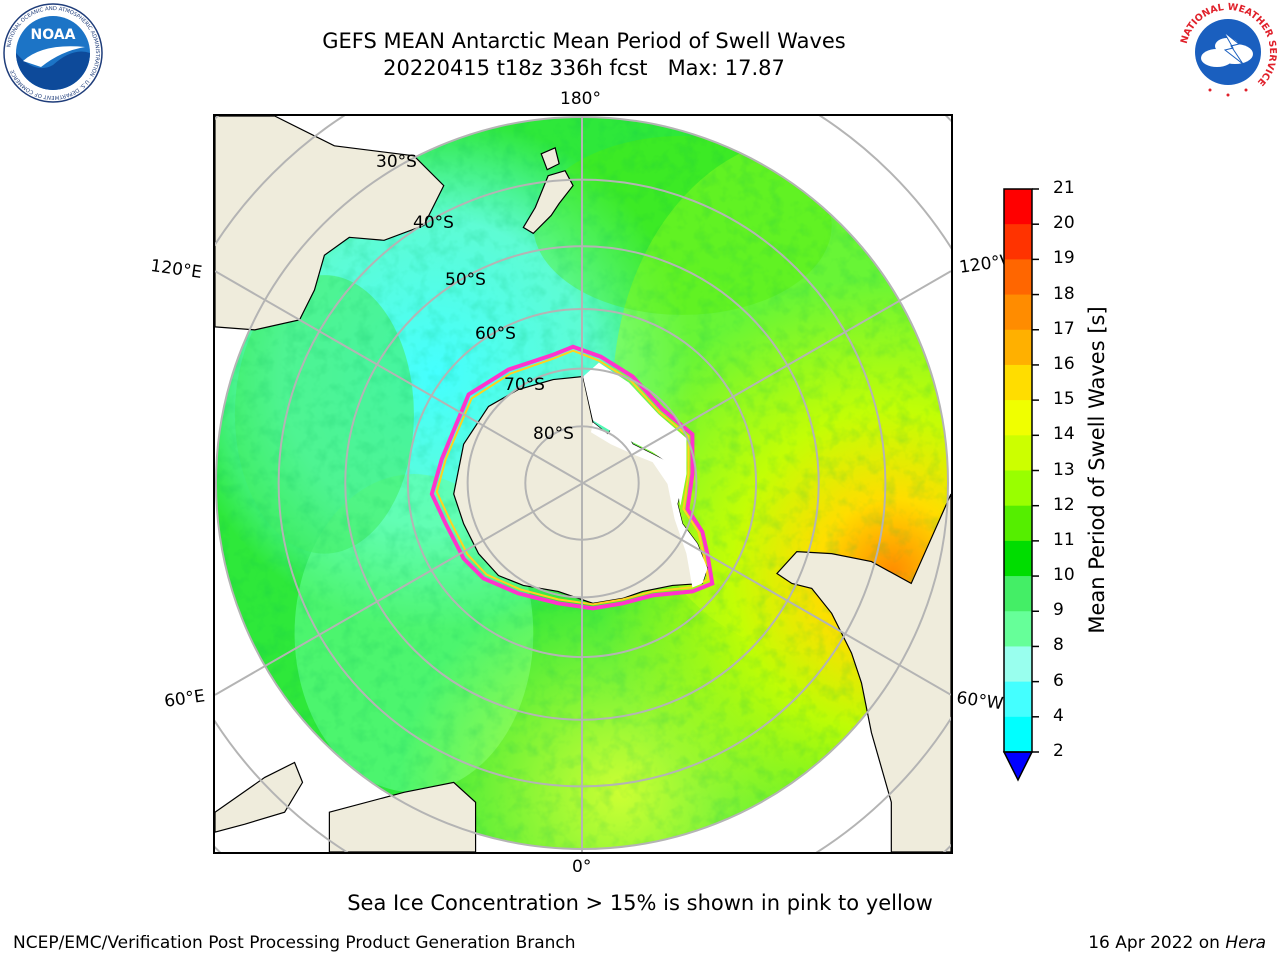 This screenshot has height=960, width=1280. I want to click on footer-date: 16 Apr 2022 on Hera, so click(1177, 943).